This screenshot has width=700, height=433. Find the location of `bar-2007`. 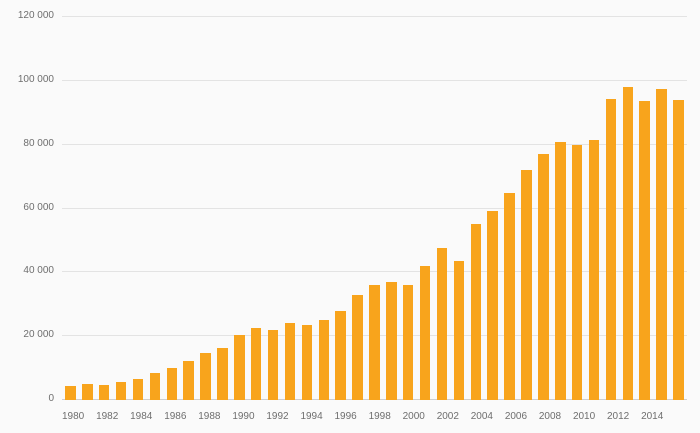

bar-2007 is located at coordinates (526, 285).